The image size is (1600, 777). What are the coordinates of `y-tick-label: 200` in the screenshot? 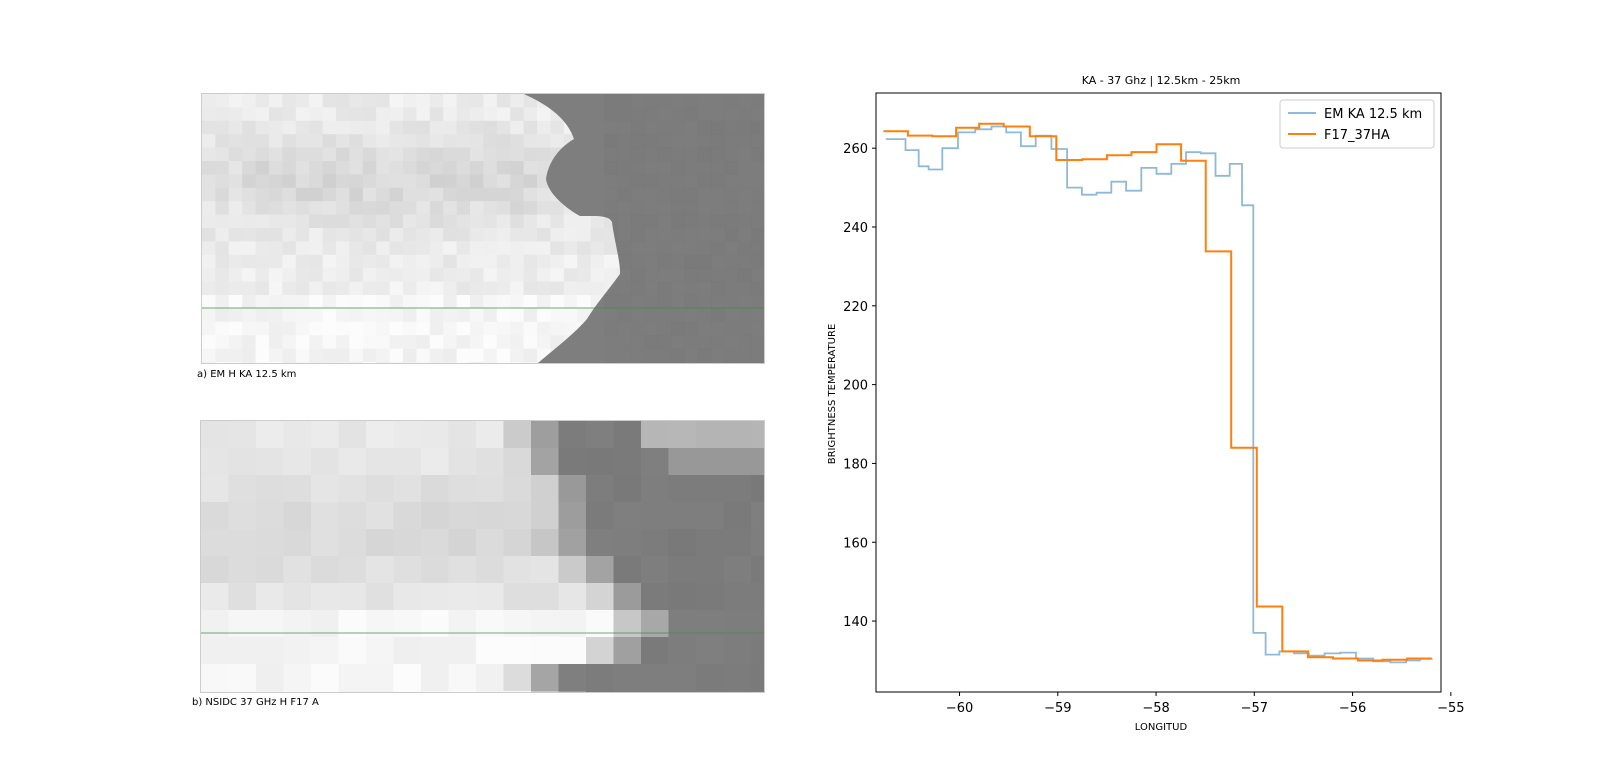 It's located at (855, 386).